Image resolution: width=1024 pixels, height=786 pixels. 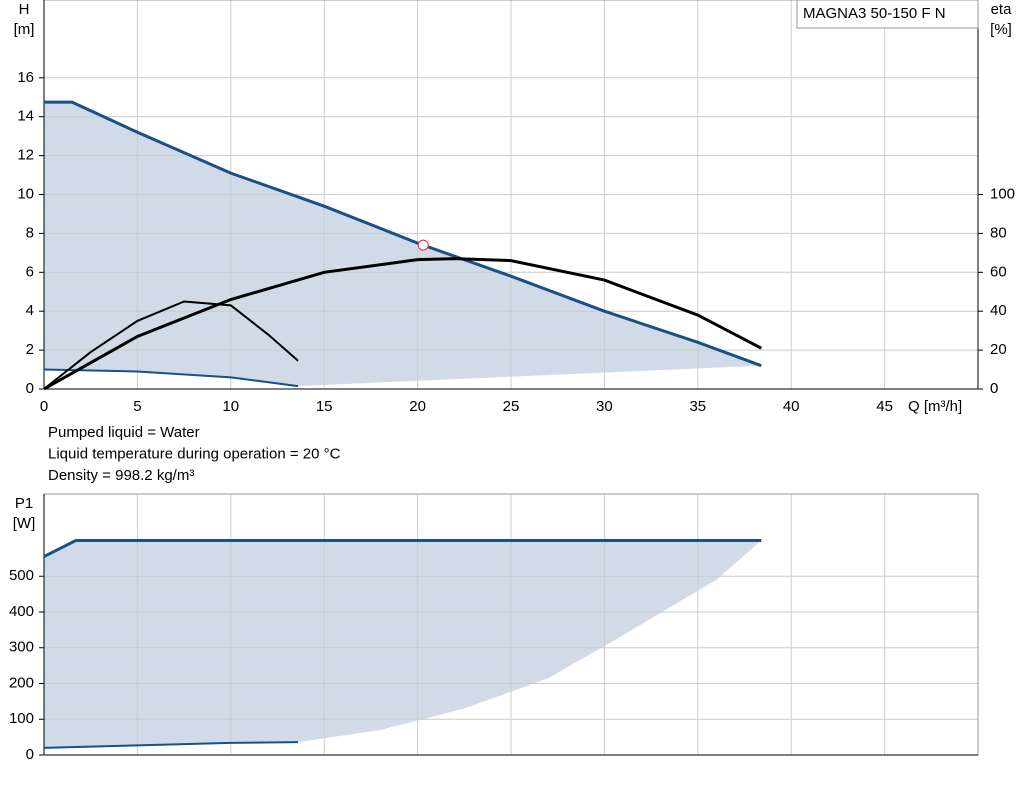 I want to click on x-tick-label: 0, so click(x=44, y=406).